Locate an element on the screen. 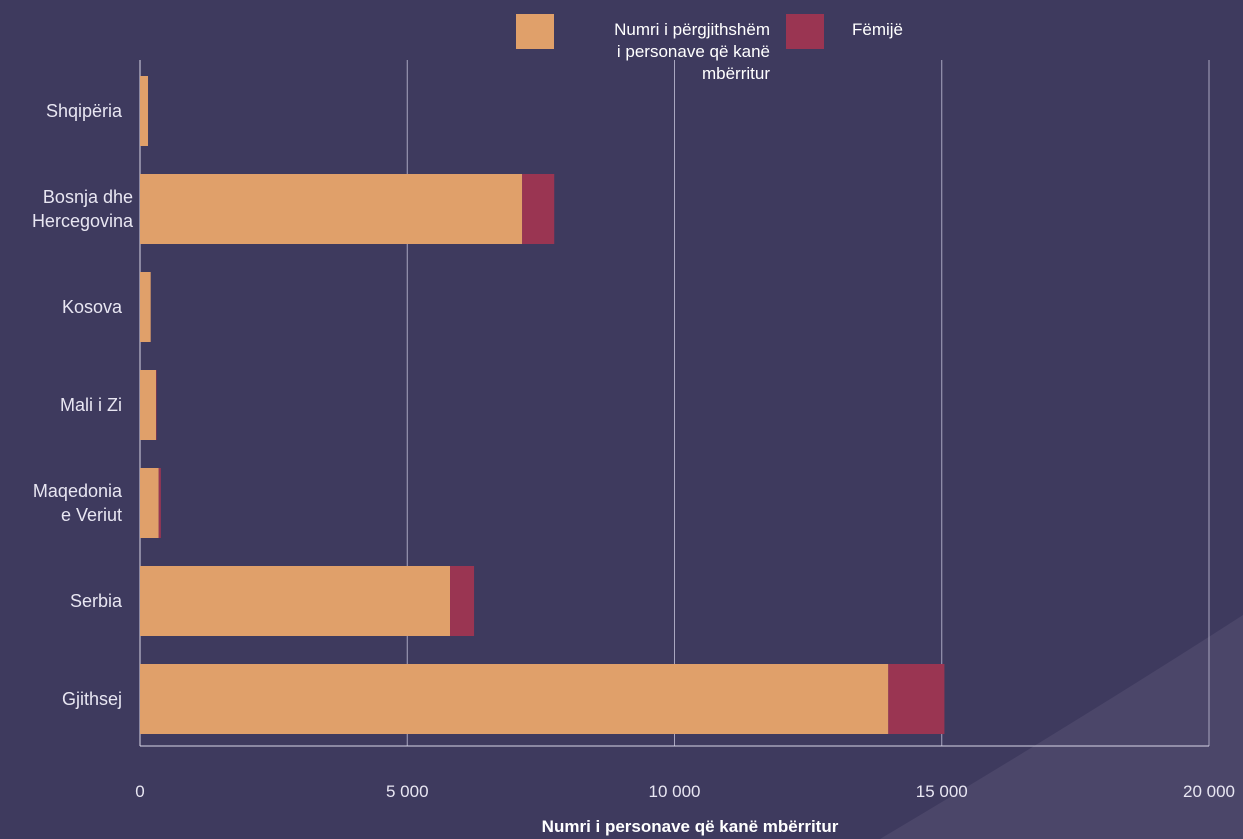 The image size is (1243, 839). category-label-0-line-0: Shqipëria is located at coordinates (83, 111).